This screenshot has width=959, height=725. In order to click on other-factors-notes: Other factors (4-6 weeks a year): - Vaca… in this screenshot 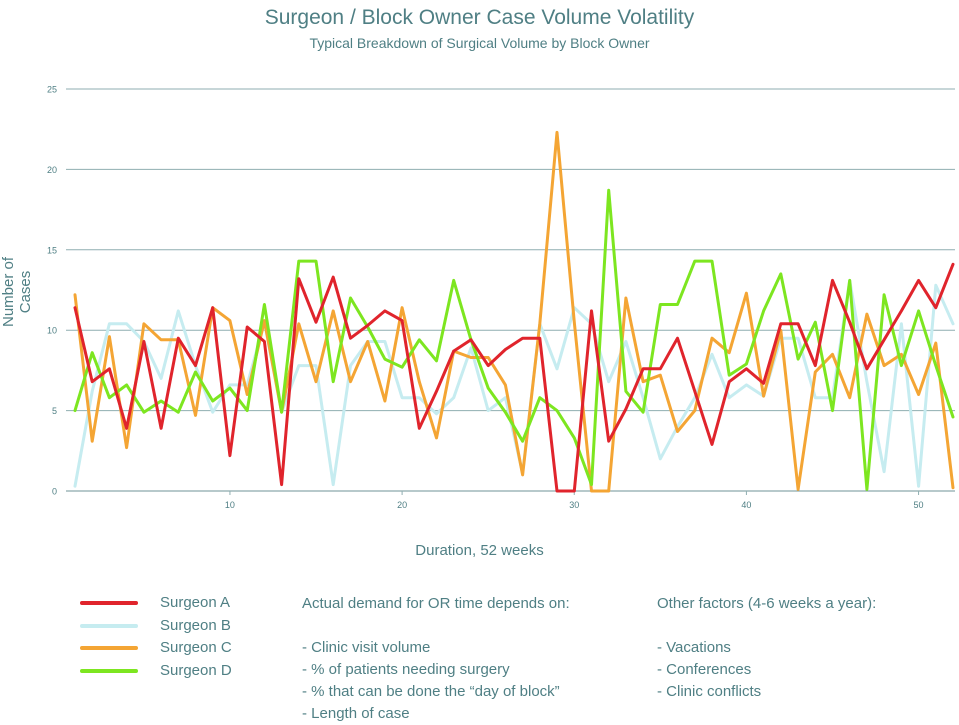, I will do `click(766, 648)`.